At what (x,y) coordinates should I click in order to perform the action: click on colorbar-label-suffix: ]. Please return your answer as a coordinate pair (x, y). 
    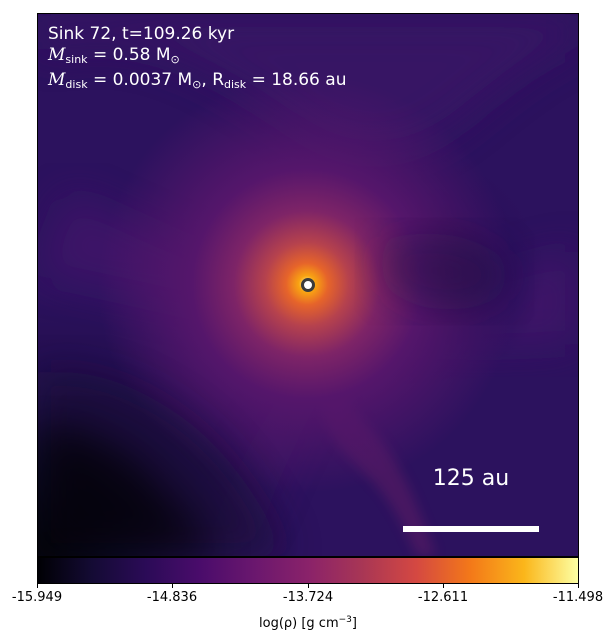
    Looking at the image, I should click on (354, 623).